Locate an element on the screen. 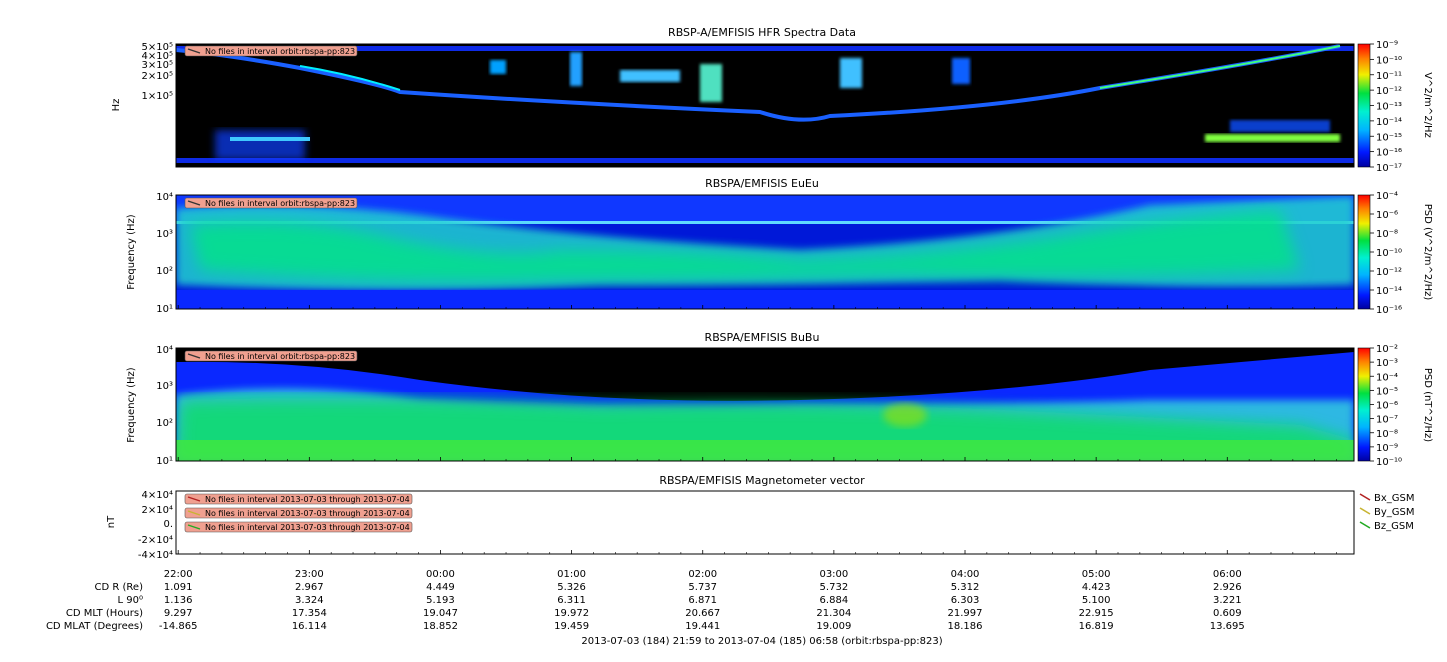 The width and height of the screenshot is (1447, 662). y-axis-eueu: 10⁴ 10³ 10² 10¹ Frequency (Hz) is located at coordinates (149, 253).